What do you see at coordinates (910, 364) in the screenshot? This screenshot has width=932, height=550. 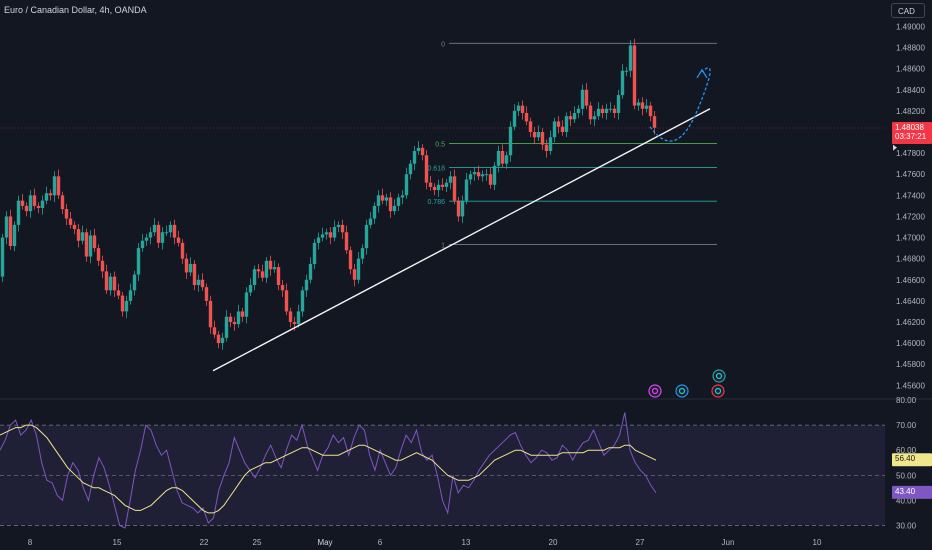 I see `y-tick-label: 1.45800` at bounding box center [910, 364].